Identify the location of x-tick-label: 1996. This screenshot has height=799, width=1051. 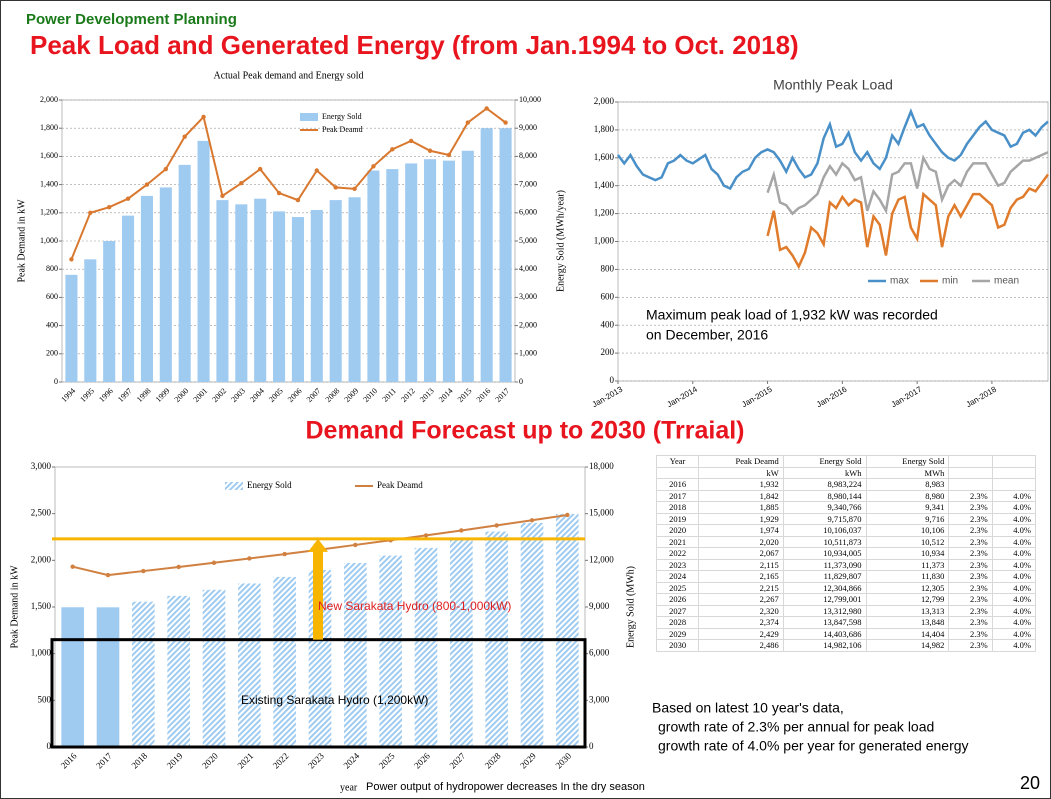
(106, 395).